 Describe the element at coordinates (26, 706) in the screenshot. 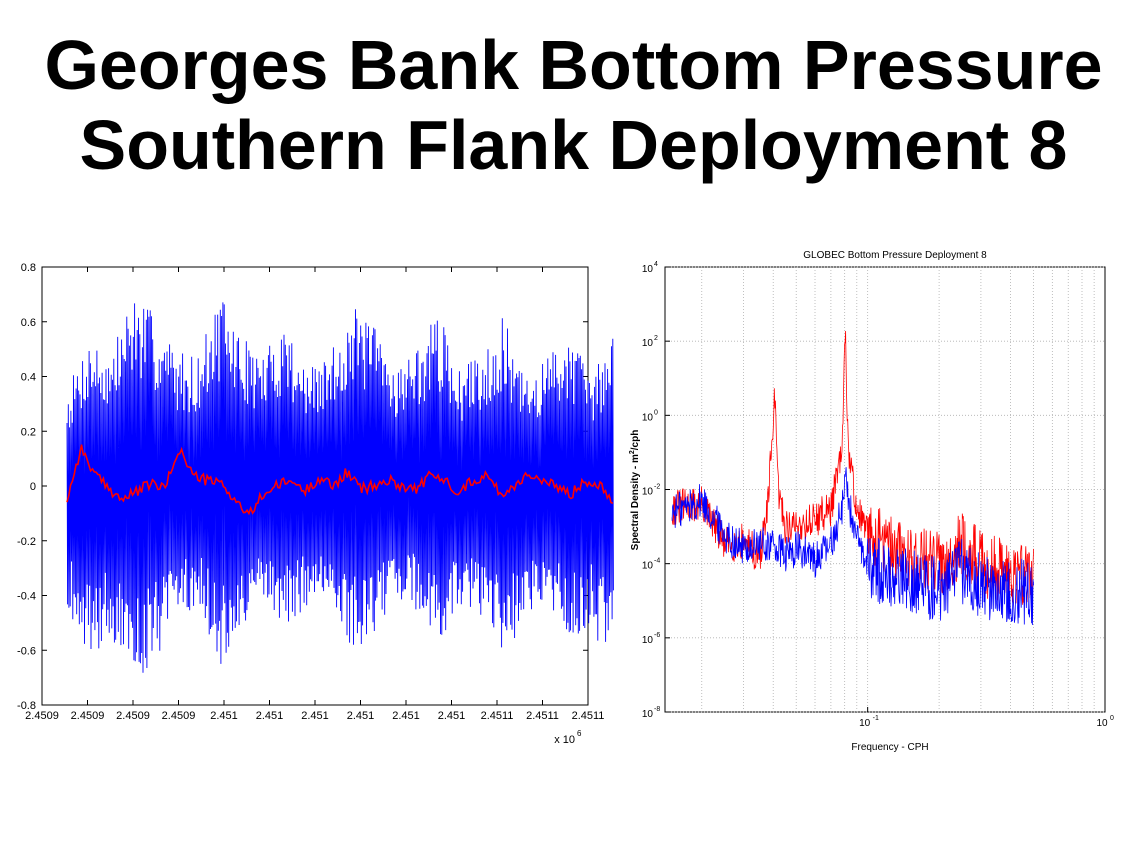

I see `y-tick-label: -0.8` at that location.